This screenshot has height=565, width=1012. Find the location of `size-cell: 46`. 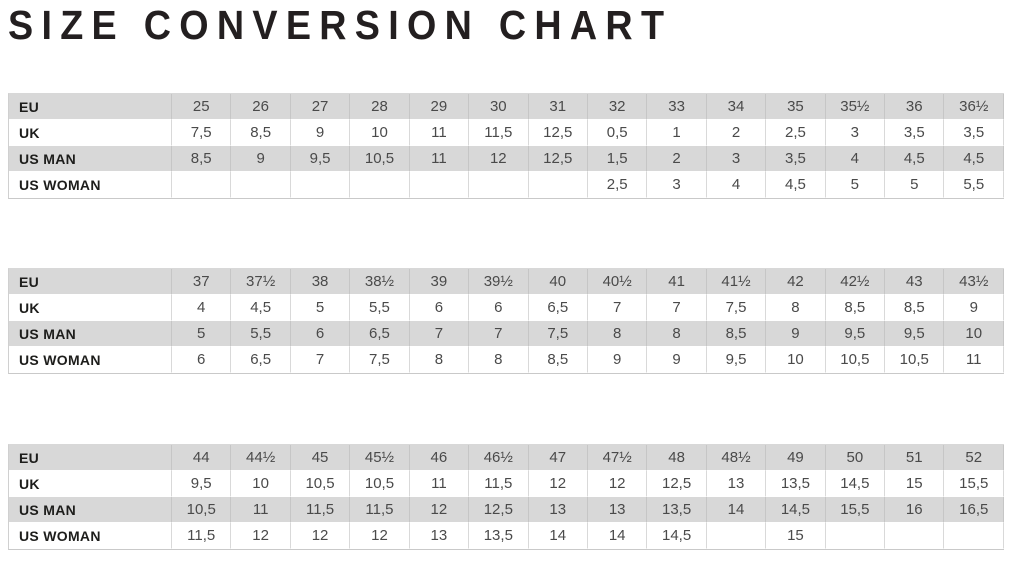

size-cell: 46 is located at coordinates (439, 458).